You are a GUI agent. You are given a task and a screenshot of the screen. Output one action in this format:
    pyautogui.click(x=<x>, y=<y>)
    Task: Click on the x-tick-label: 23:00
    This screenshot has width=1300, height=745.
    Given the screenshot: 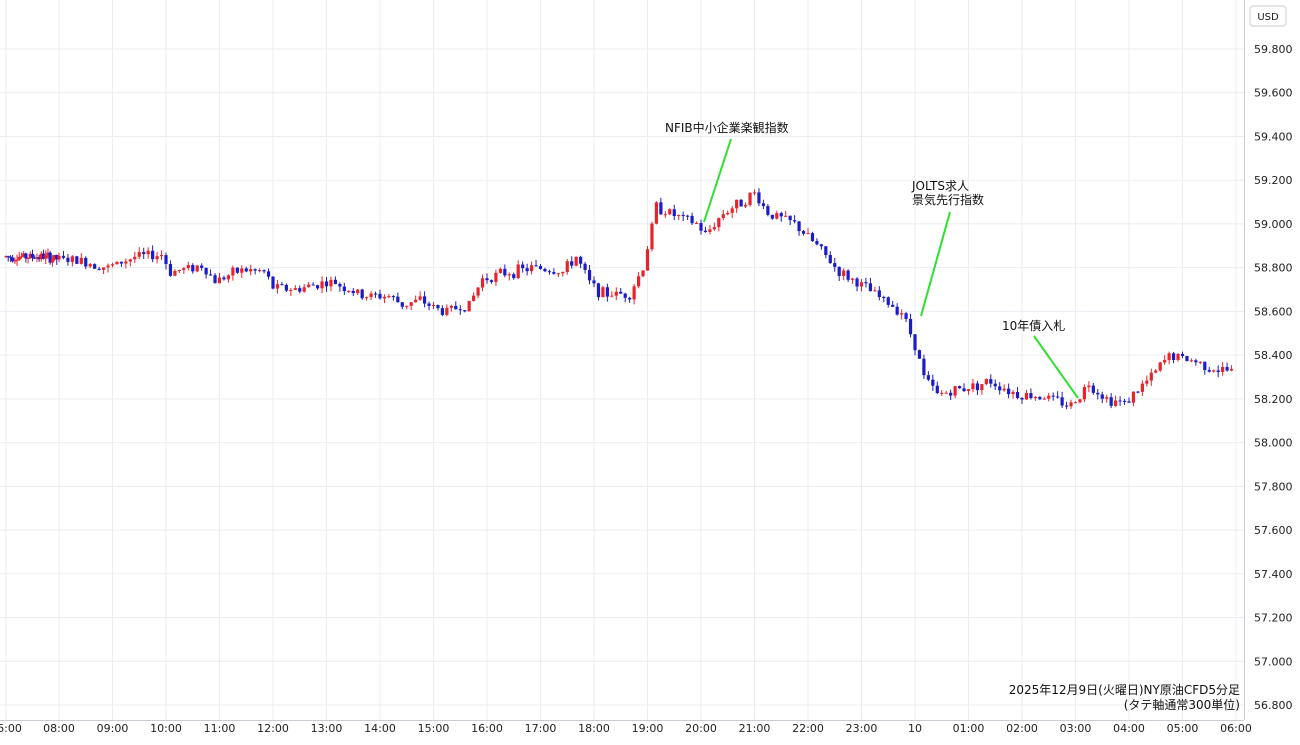 What is the action you would take?
    pyautogui.click(x=862, y=728)
    